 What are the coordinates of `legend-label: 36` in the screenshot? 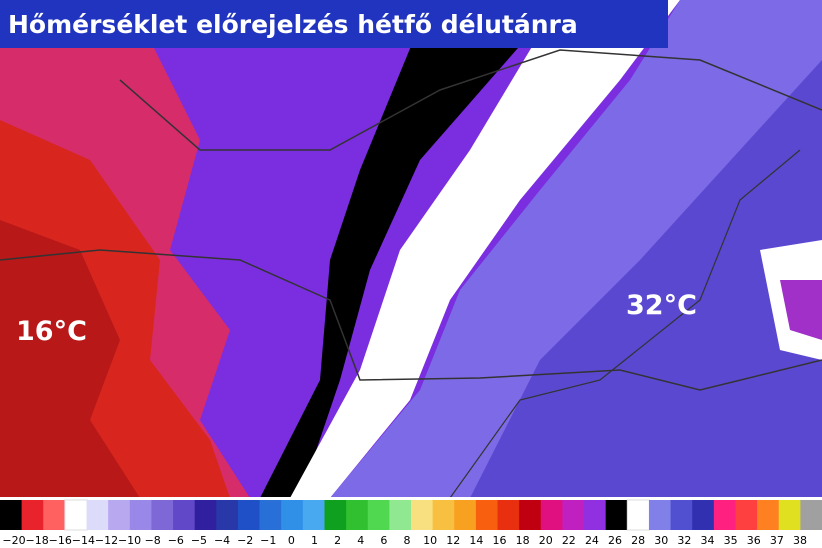 It's located at (754, 540).